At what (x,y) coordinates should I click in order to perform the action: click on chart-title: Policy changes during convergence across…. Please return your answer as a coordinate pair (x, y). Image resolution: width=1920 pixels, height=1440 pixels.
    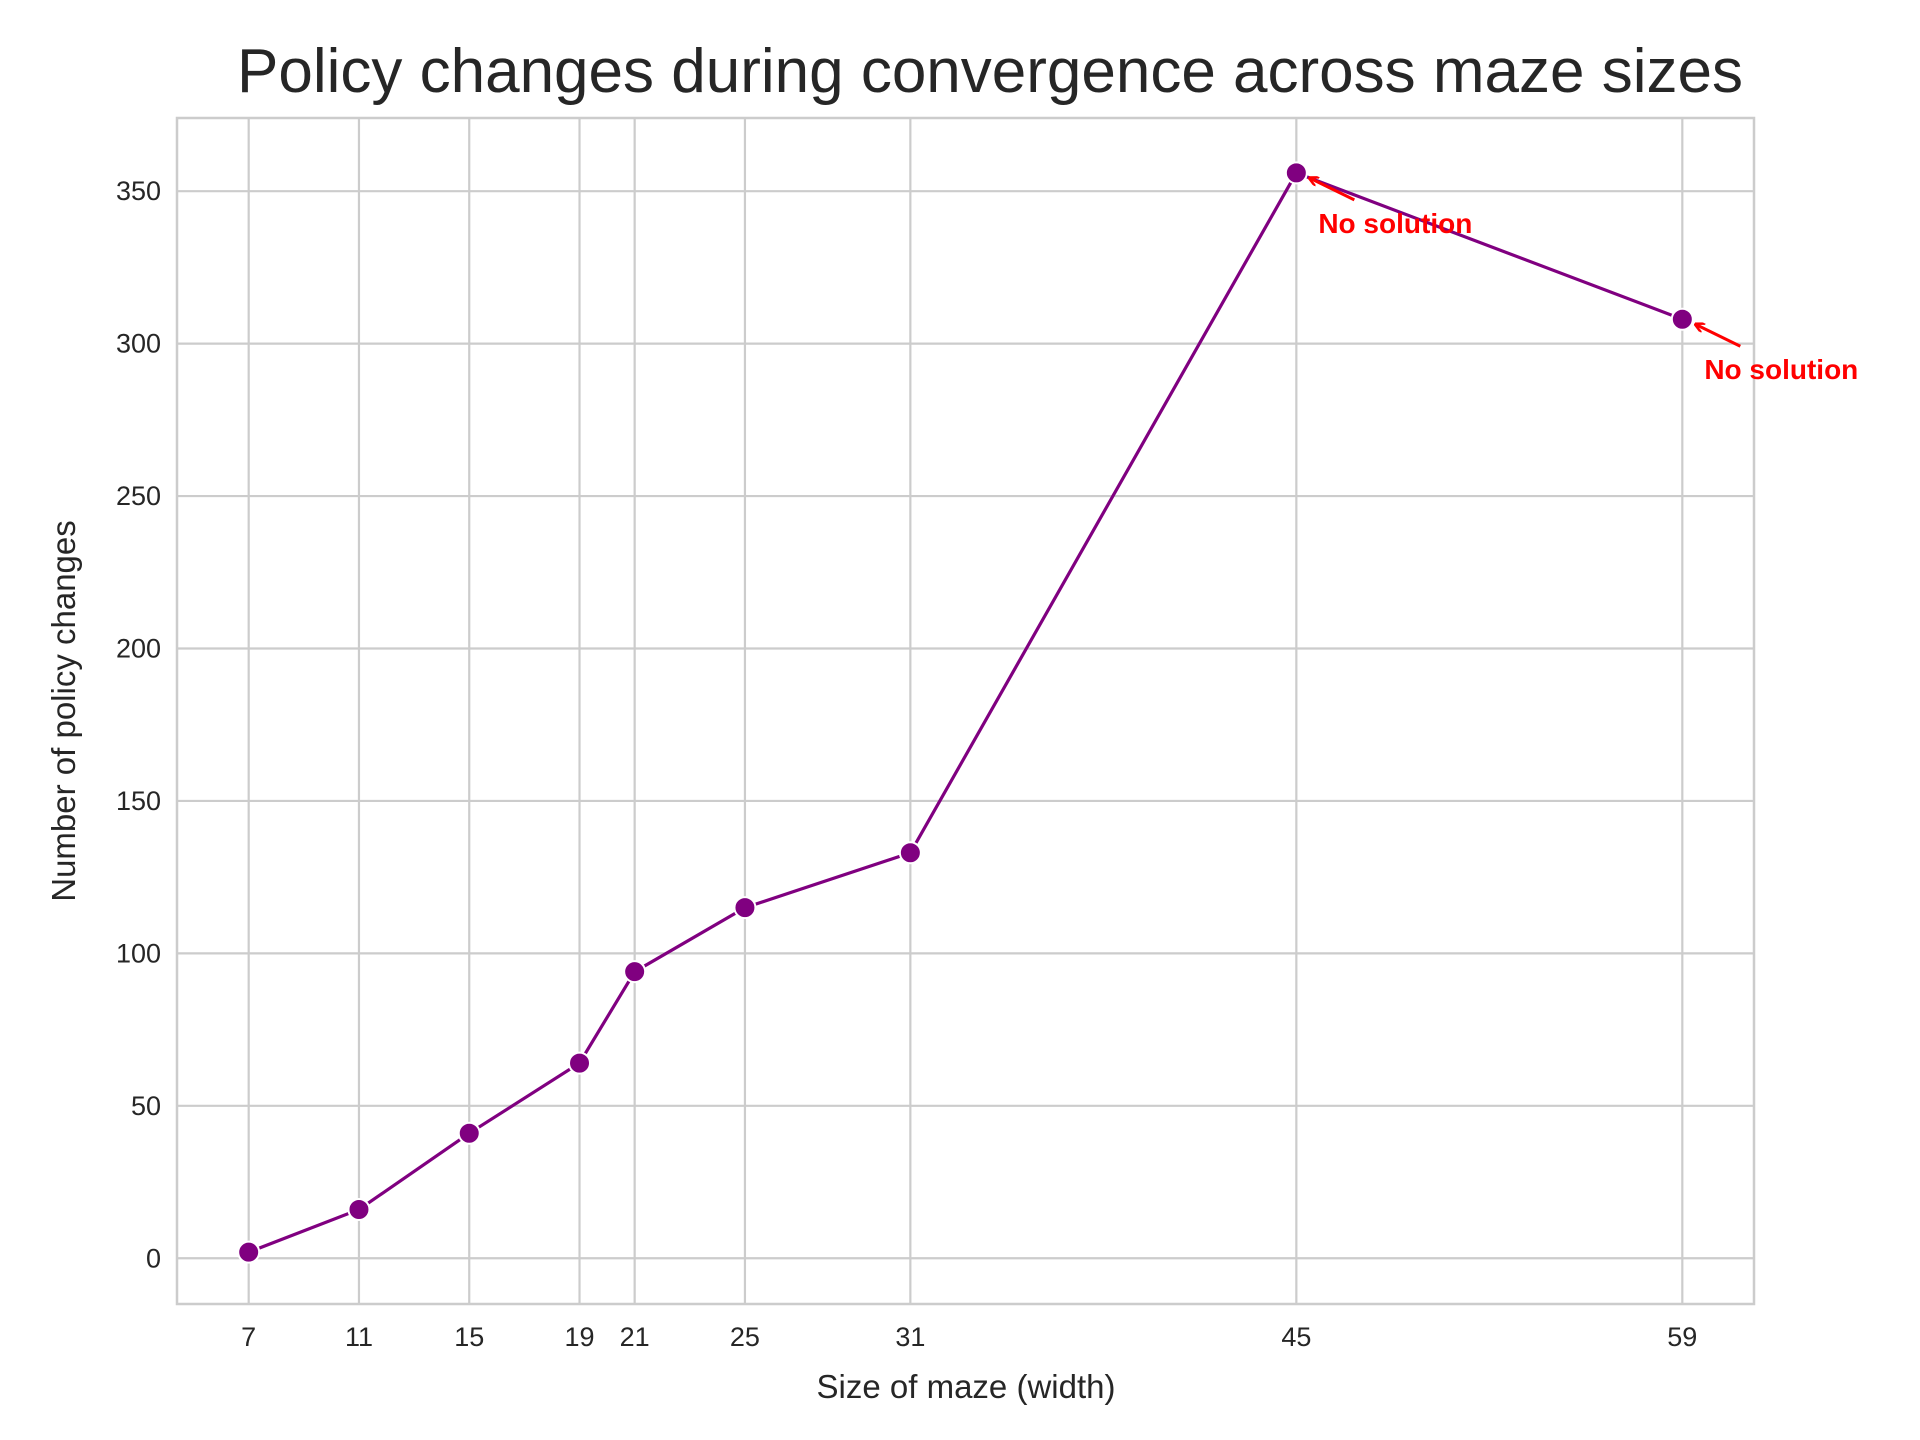
    Looking at the image, I should click on (990, 71).